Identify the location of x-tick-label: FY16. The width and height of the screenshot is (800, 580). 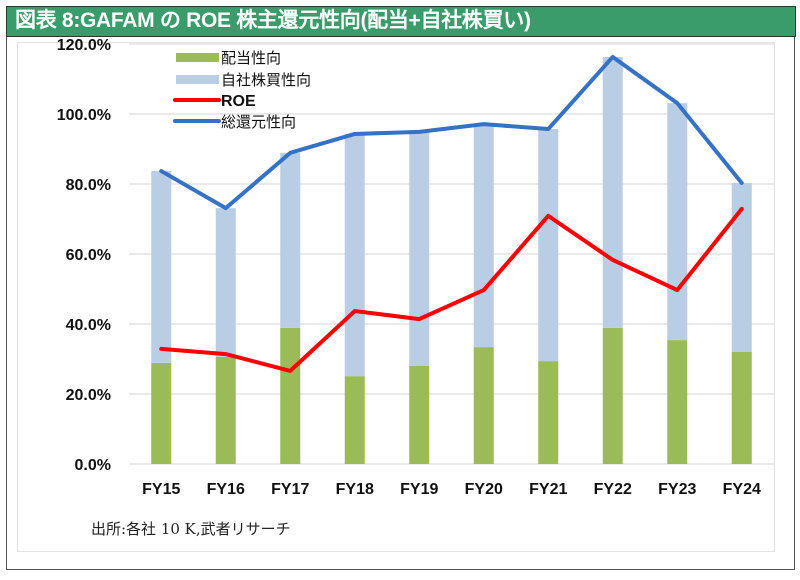
(226, 489).